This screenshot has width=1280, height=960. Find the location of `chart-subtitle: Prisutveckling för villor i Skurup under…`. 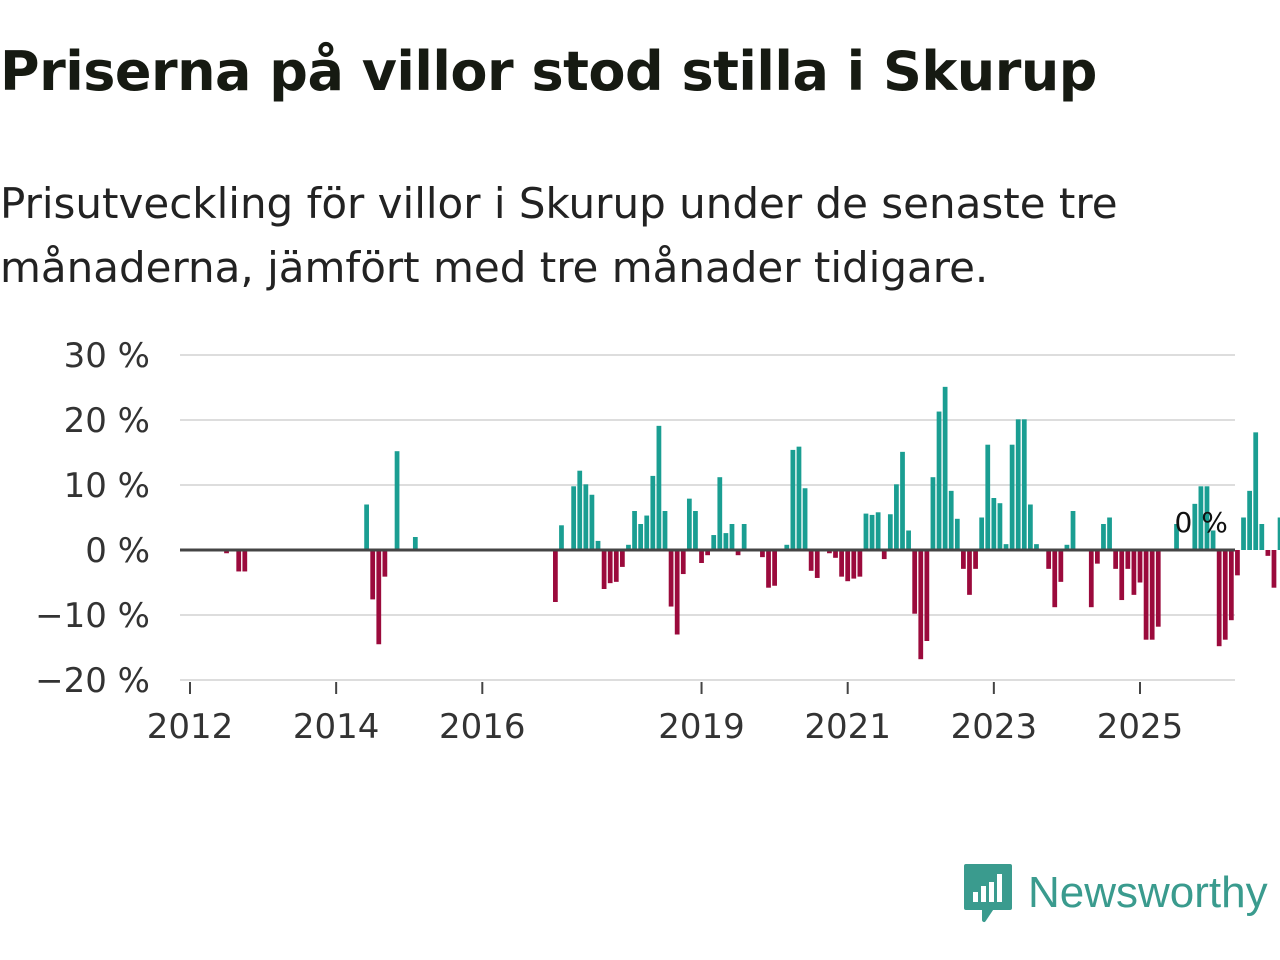

chart-subtitle: Prisutveckling för villor i Skurup under… is located at coordinates (559, 235).